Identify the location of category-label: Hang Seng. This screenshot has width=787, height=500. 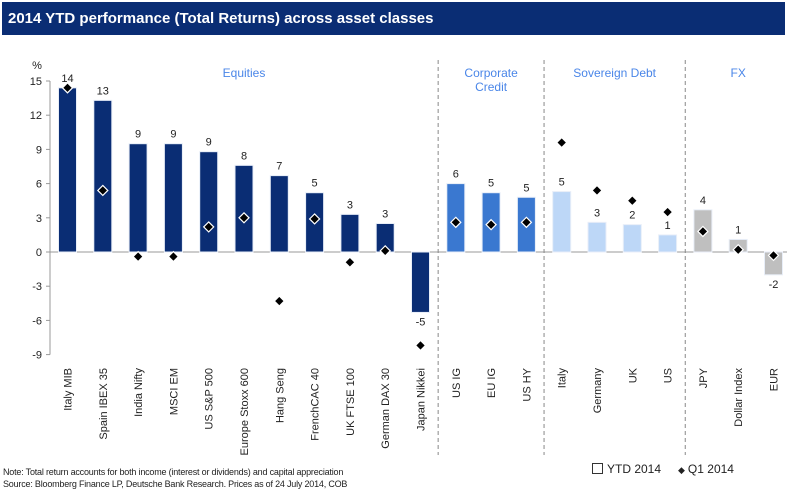
(280, 395).